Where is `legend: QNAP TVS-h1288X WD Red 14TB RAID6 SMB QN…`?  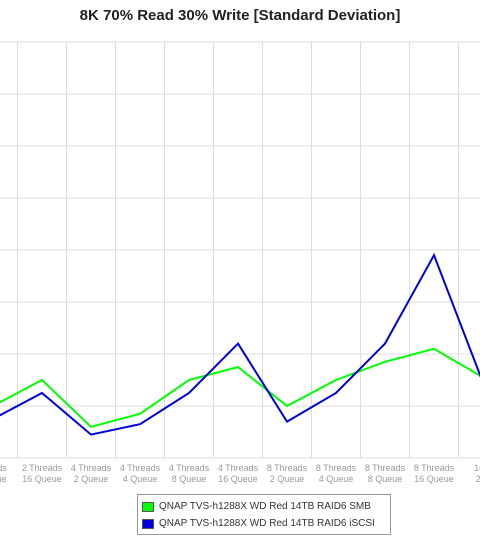 legend: QNAP TVS-h1288X WD Red 14TB RAID6 SMB QN… is located at coordinates (264, 514).